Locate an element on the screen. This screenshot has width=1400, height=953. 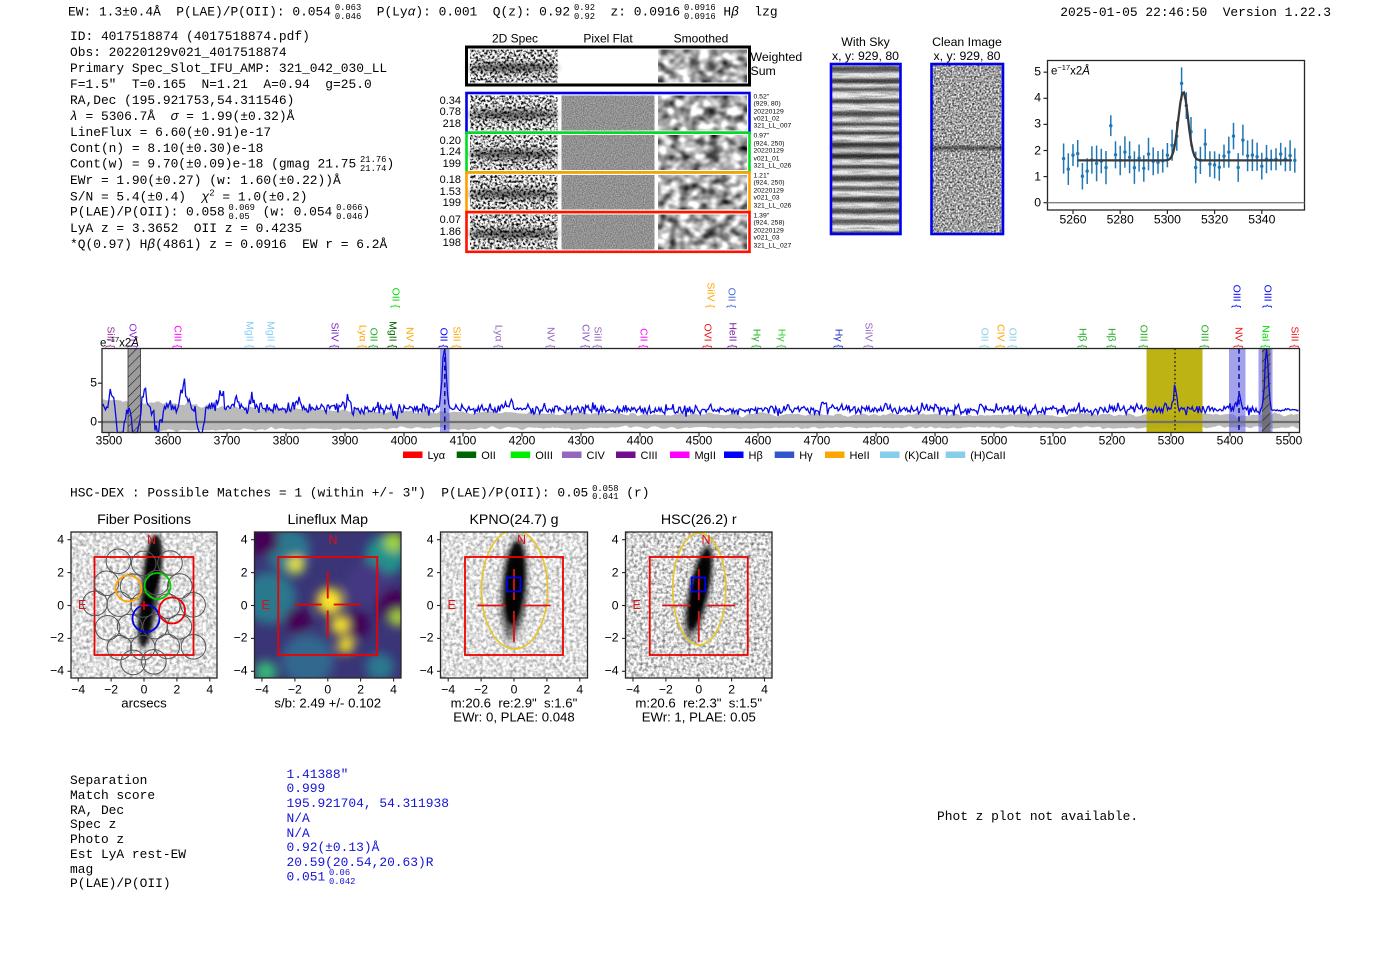
svg-text: HeII { is located at coordinates (733, 335).